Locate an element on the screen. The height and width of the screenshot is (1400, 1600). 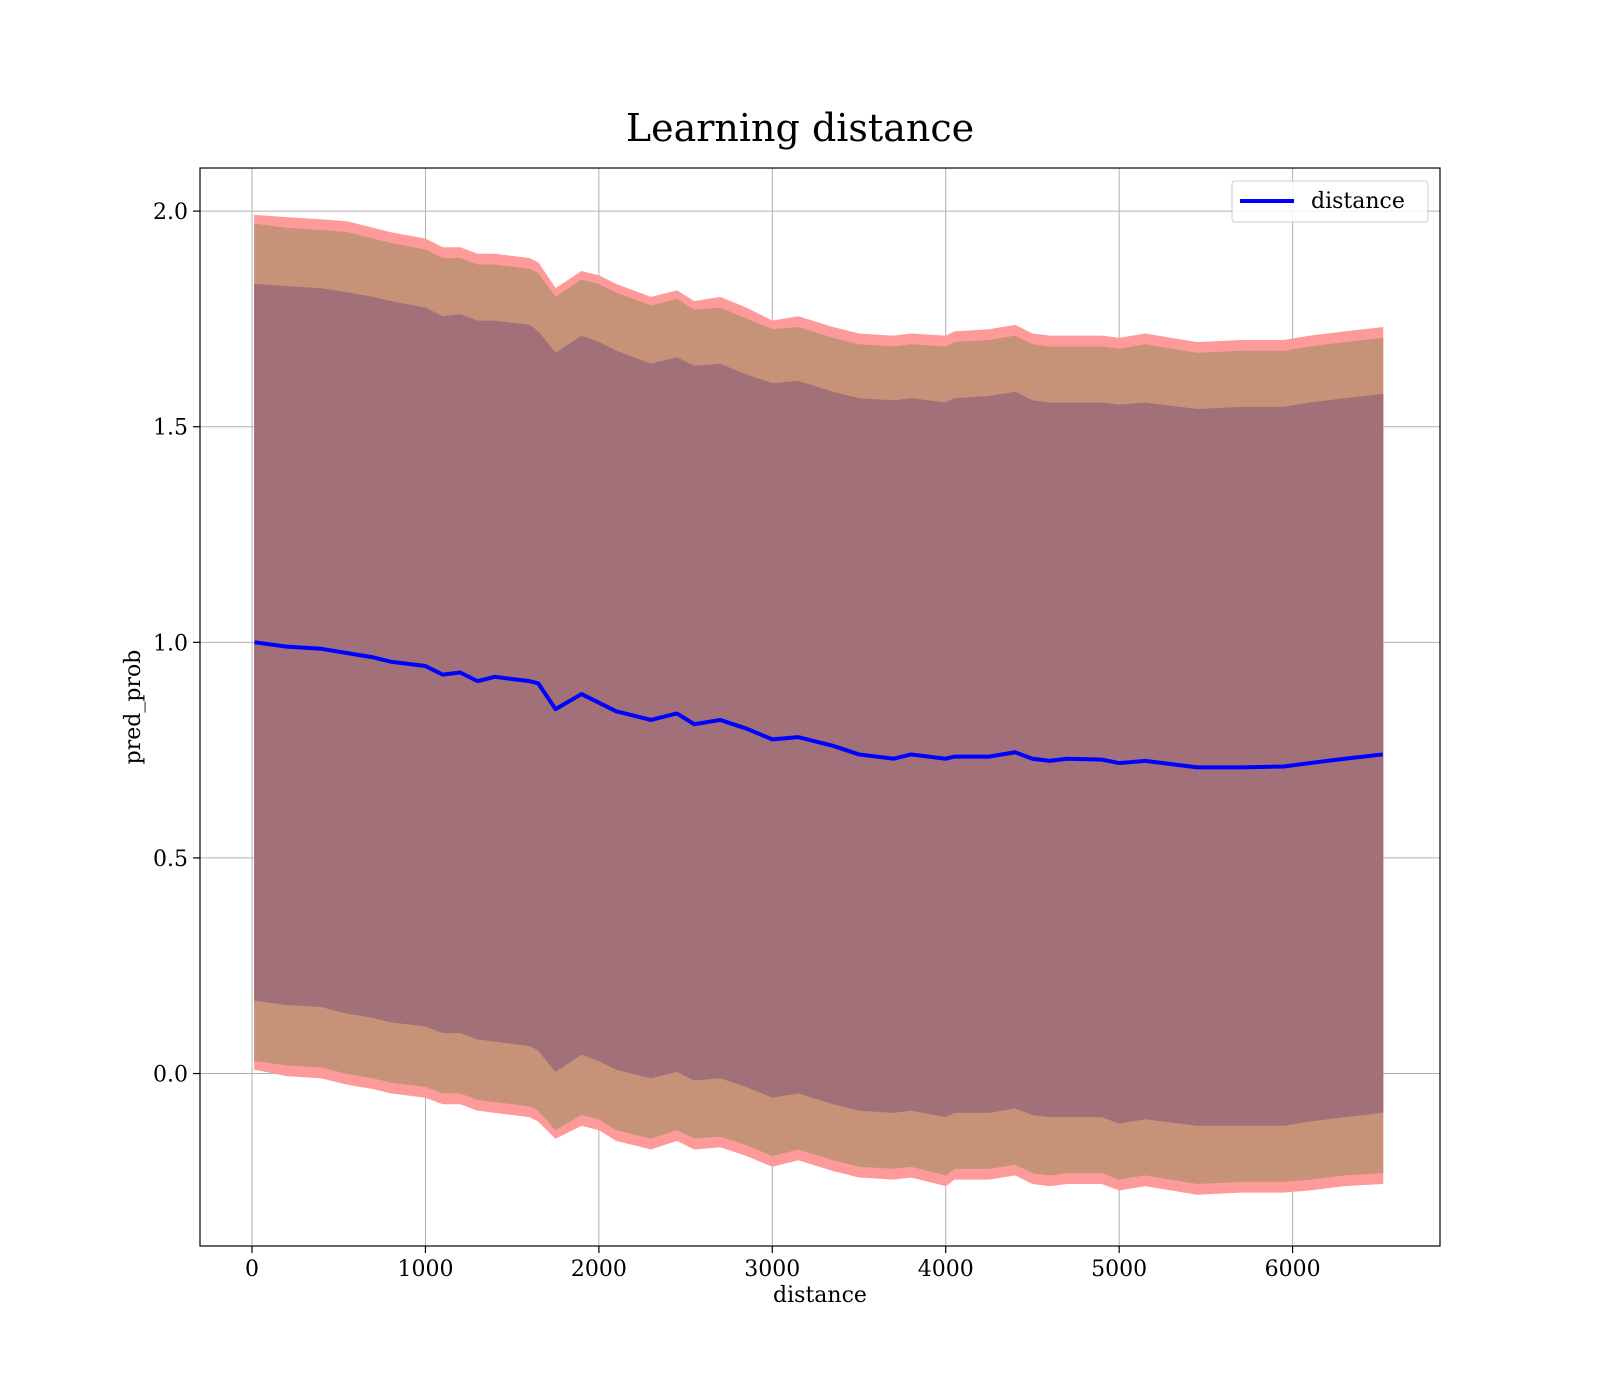
x-tick-label: 5000 is located at coordinates (1119, 1269).